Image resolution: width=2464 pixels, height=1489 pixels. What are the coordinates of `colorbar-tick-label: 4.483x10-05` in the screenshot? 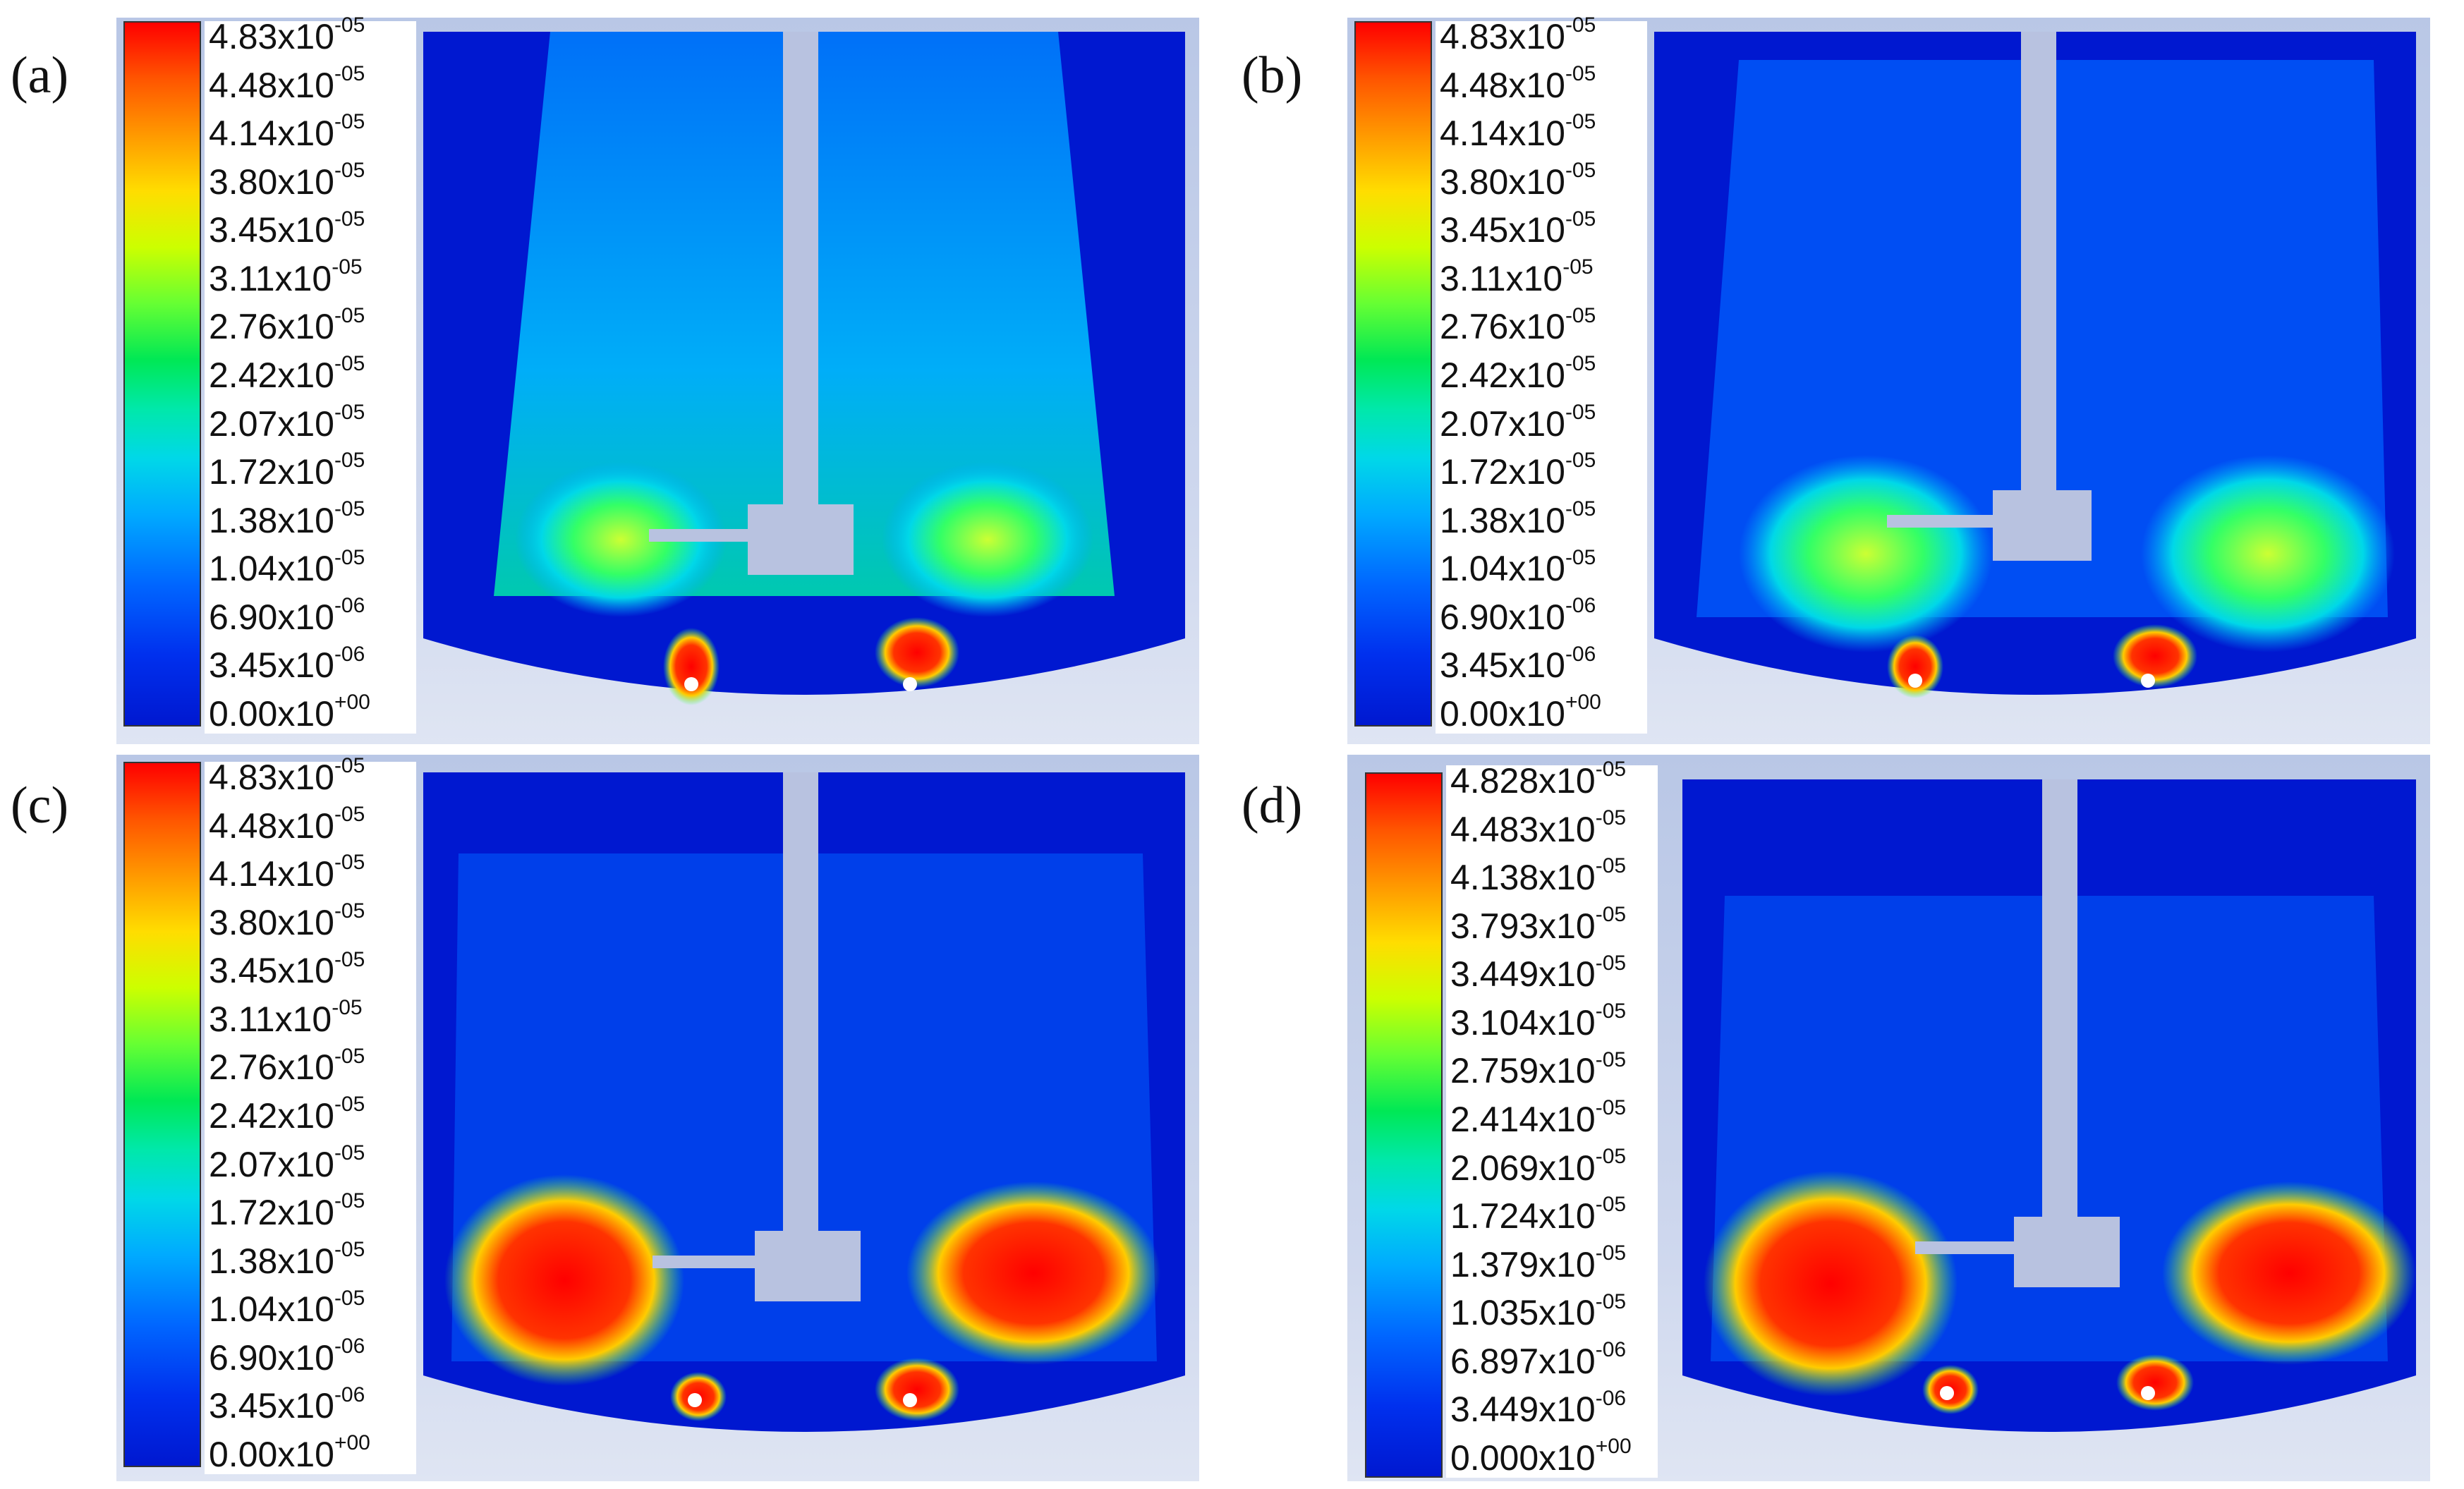 It's located at (1538, 828).